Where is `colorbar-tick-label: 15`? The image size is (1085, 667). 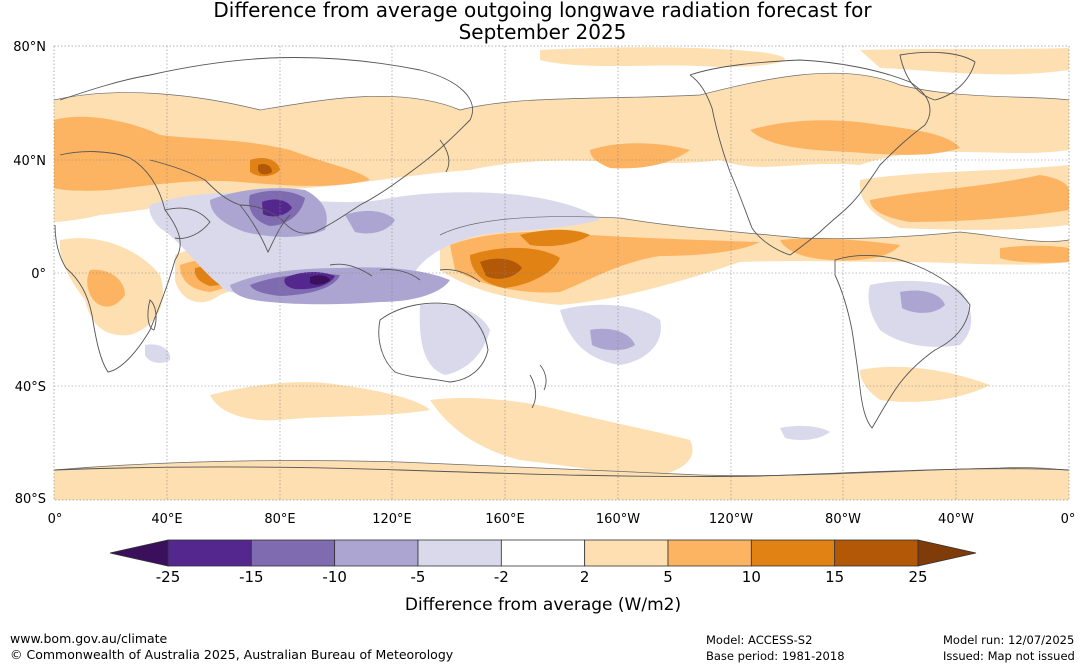
colorbar-tick-label: 15 is located at coordinates (834, 577).